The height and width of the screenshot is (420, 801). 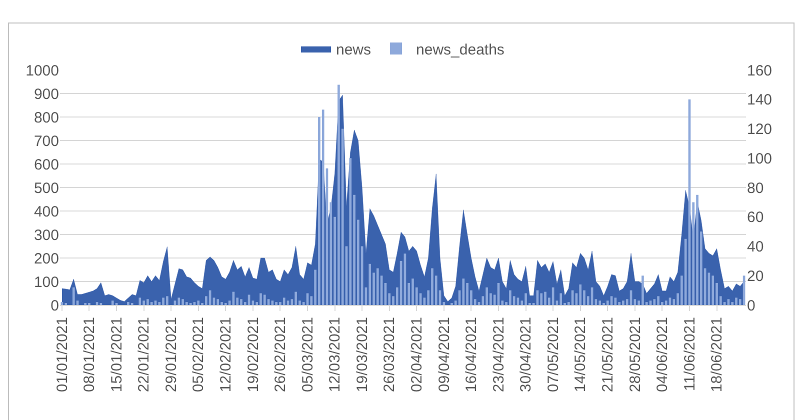 I want to click on x-tick-label: 05/03/2021, so click(x=307, y=354).